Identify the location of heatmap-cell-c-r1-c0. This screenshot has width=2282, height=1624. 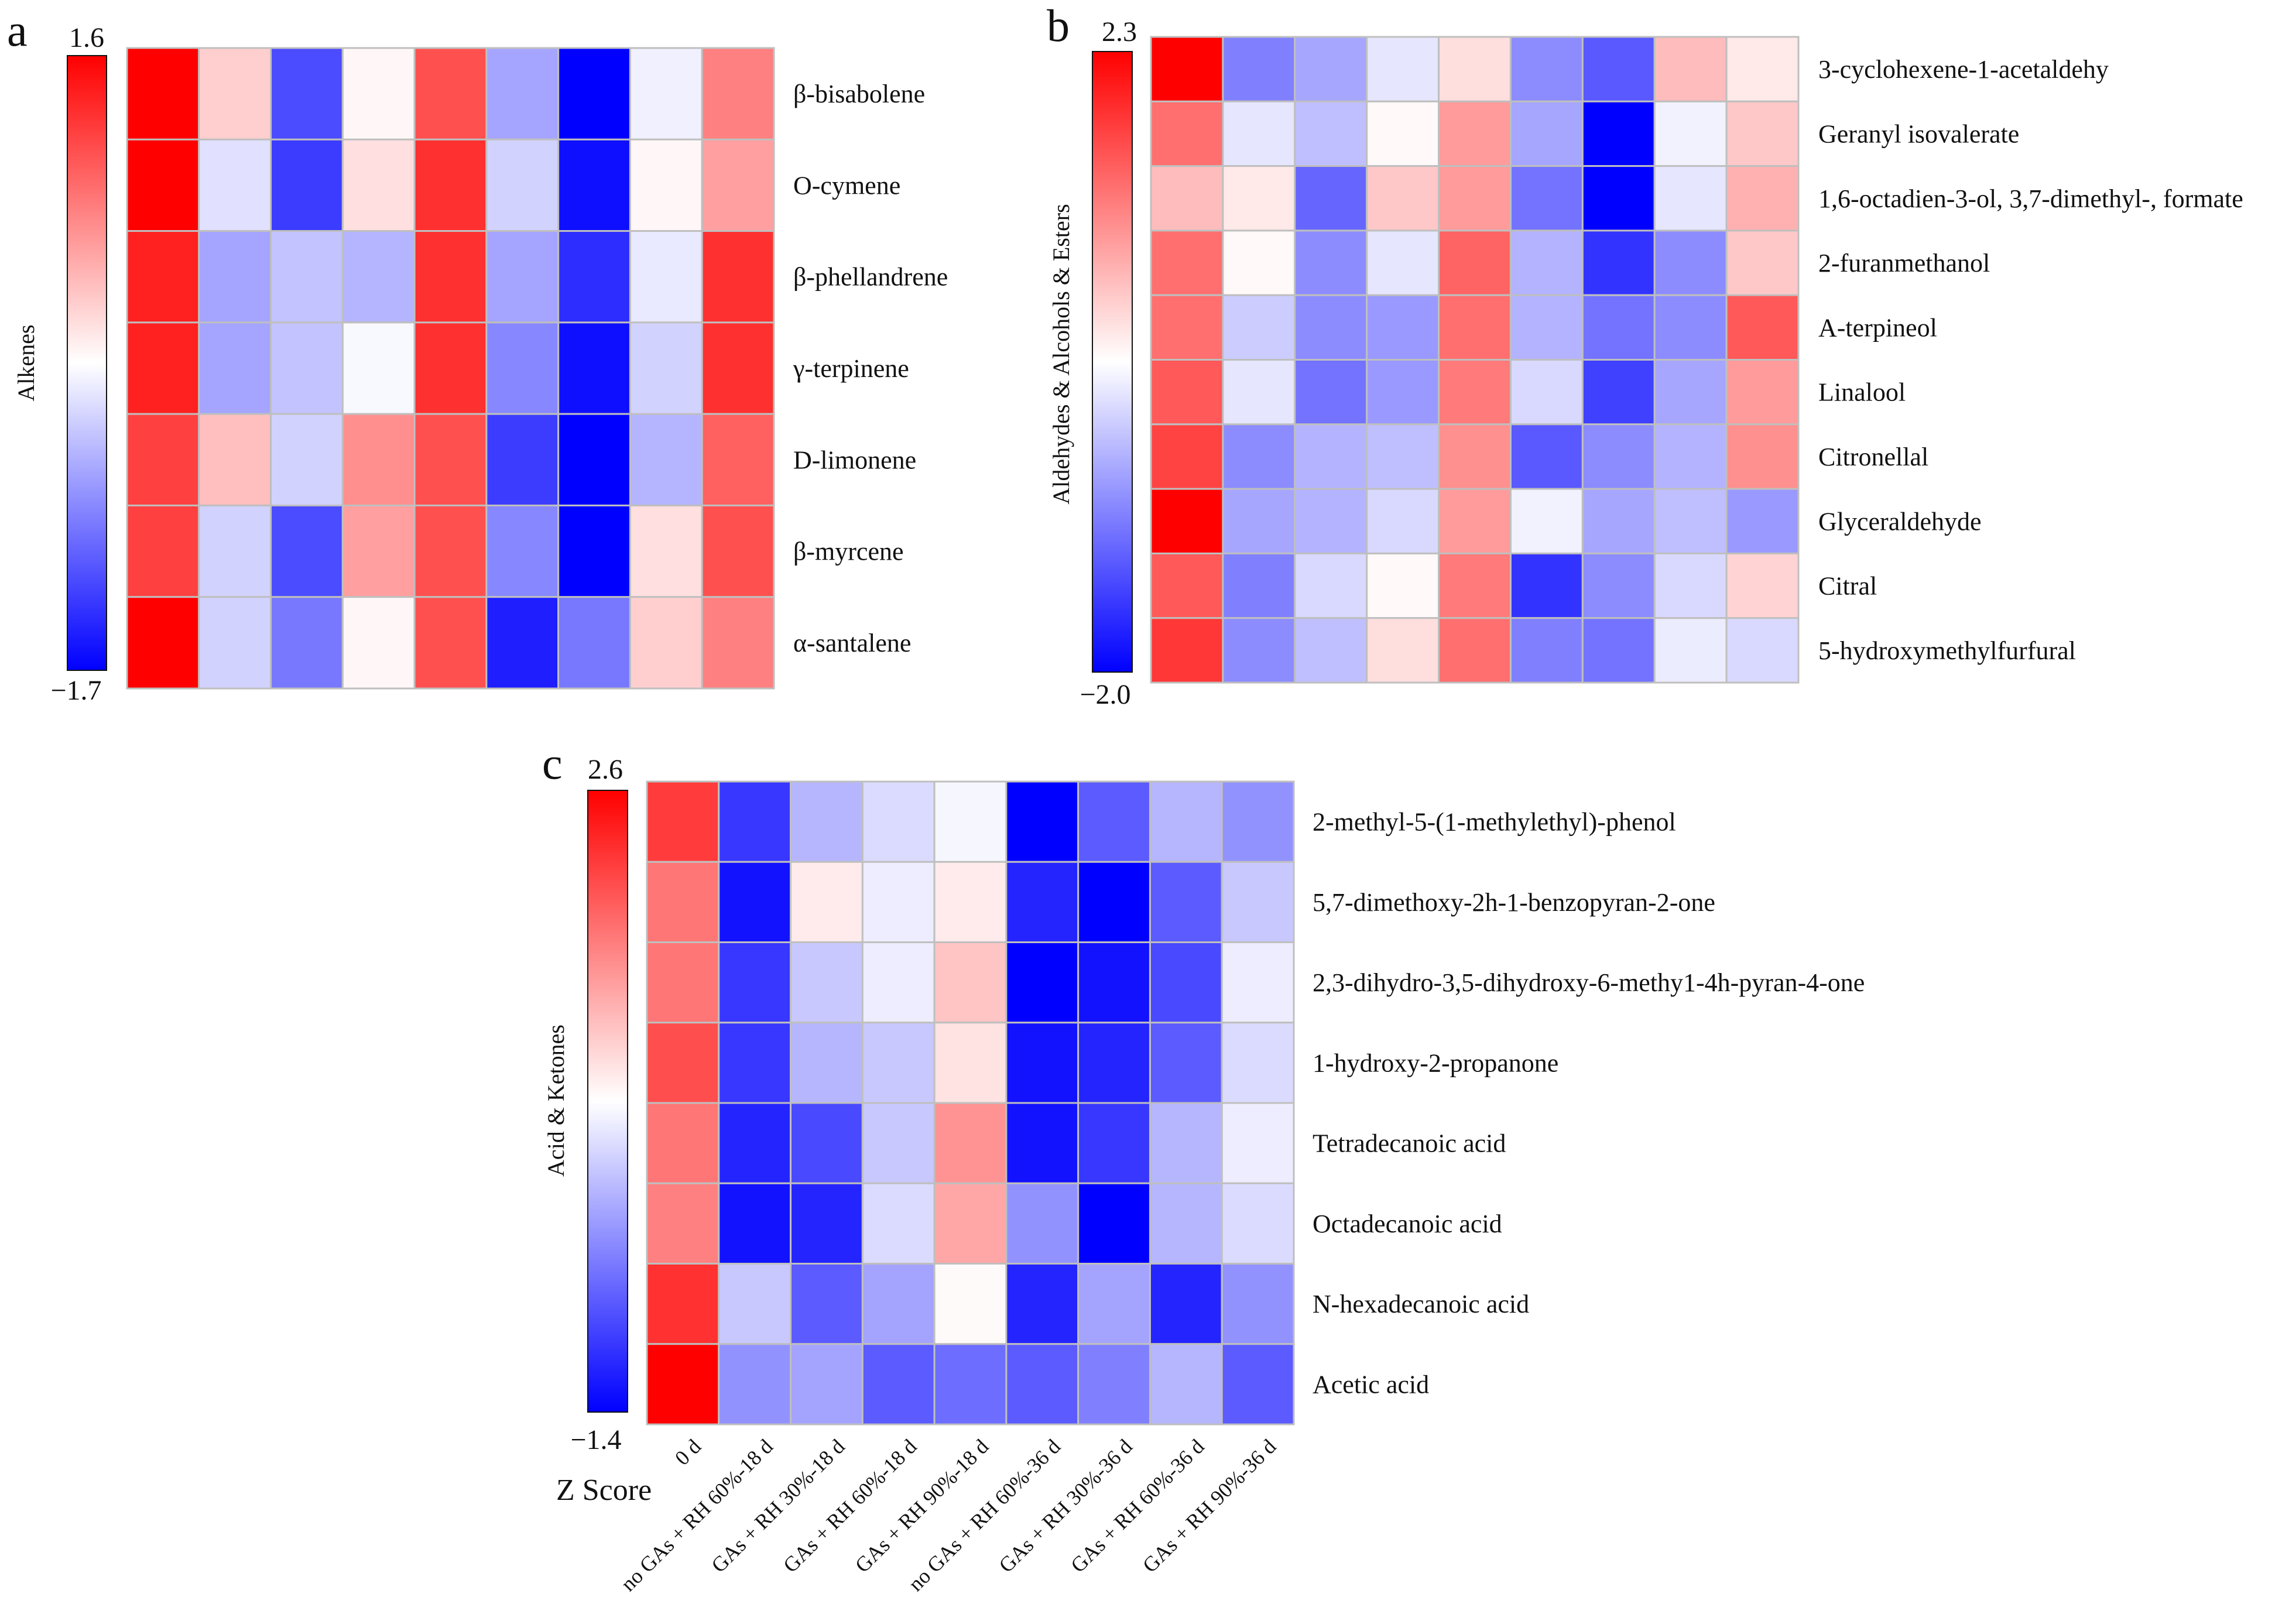
(683, 902).